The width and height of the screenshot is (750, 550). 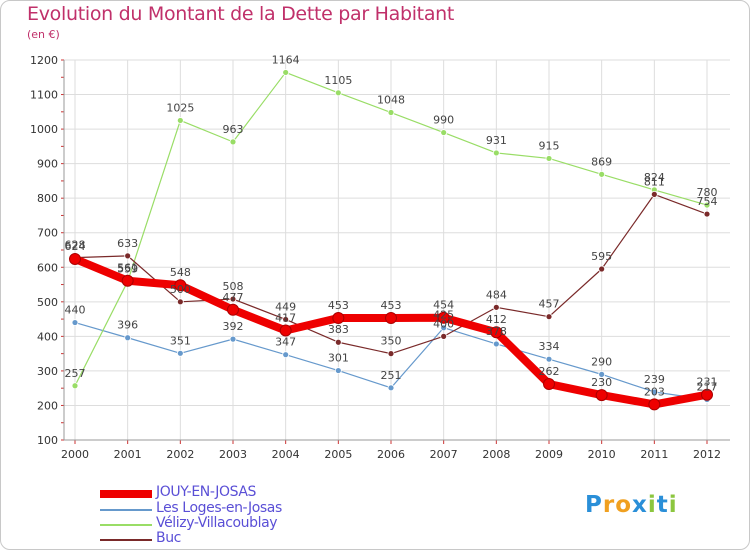 I want to click on data-label-buc: 457, so click(x=549, y=304).